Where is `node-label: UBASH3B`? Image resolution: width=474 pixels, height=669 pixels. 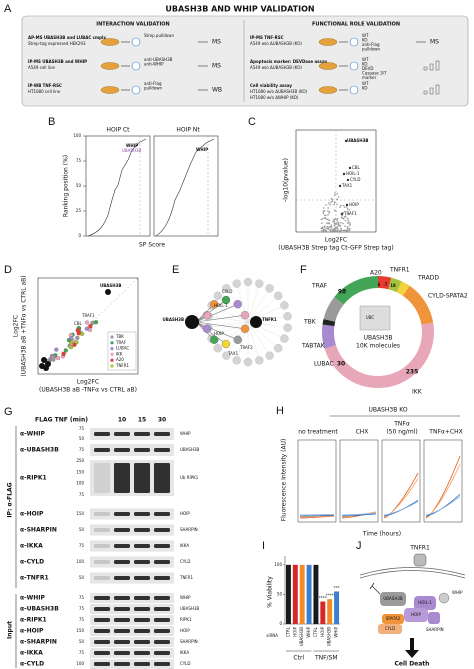
node-label: UBASH3B is located at coordinates (393, 598).